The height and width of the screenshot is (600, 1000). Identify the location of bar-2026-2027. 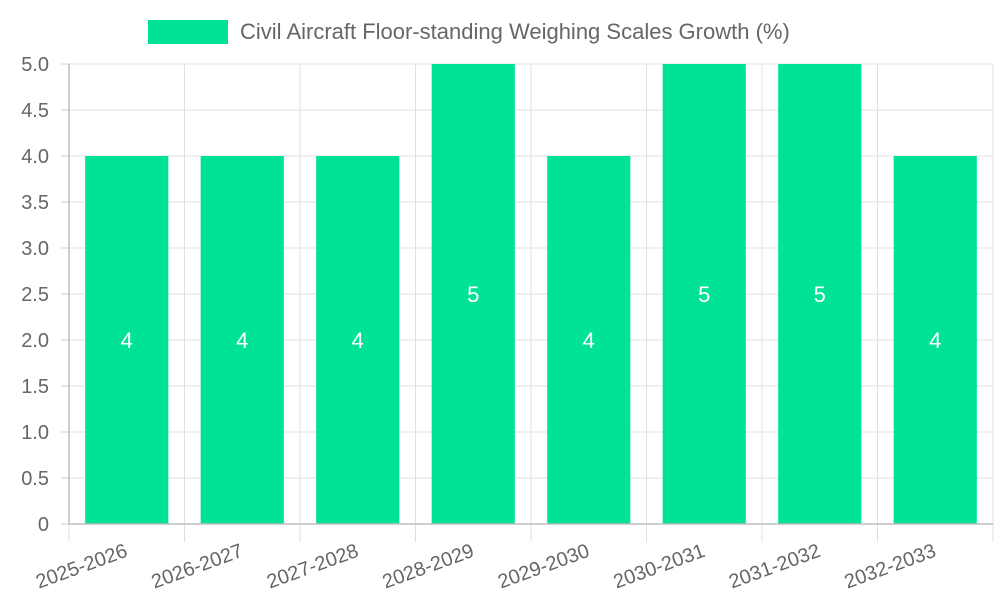
(242, 340).